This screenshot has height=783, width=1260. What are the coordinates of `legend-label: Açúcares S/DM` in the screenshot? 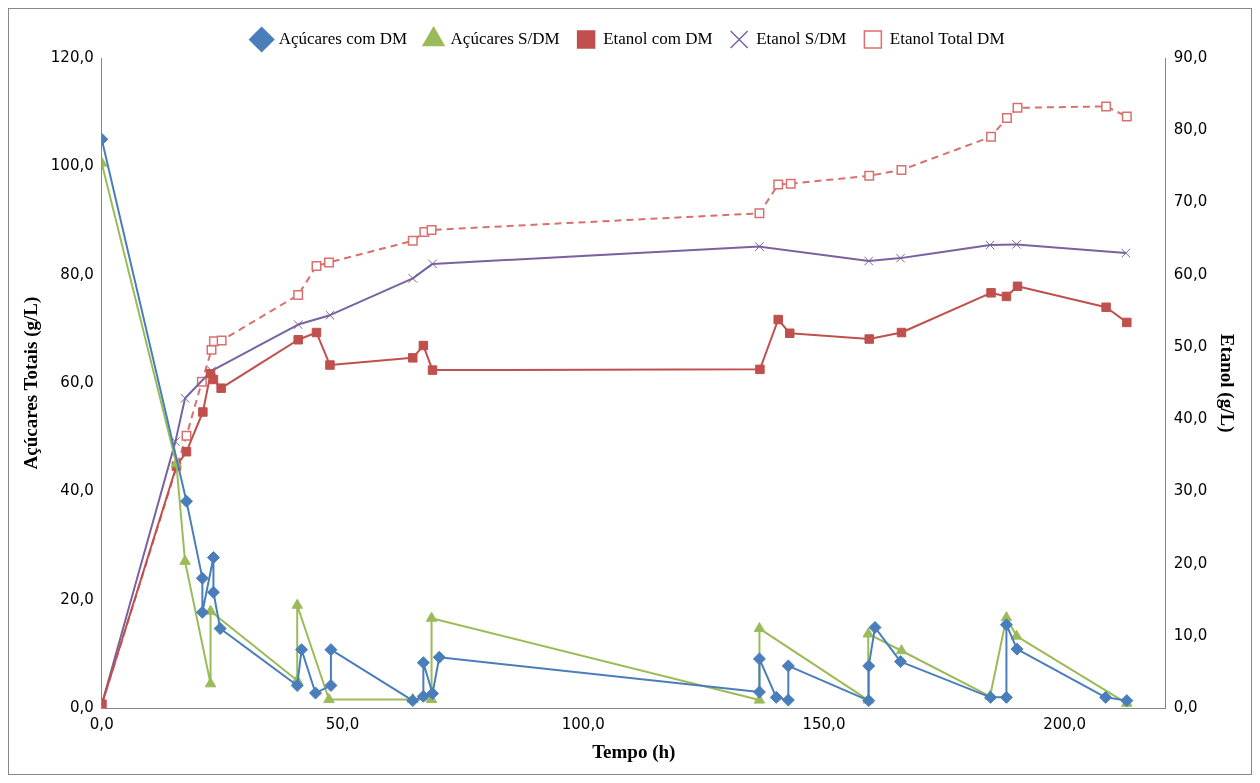 It's located at (505, 38).